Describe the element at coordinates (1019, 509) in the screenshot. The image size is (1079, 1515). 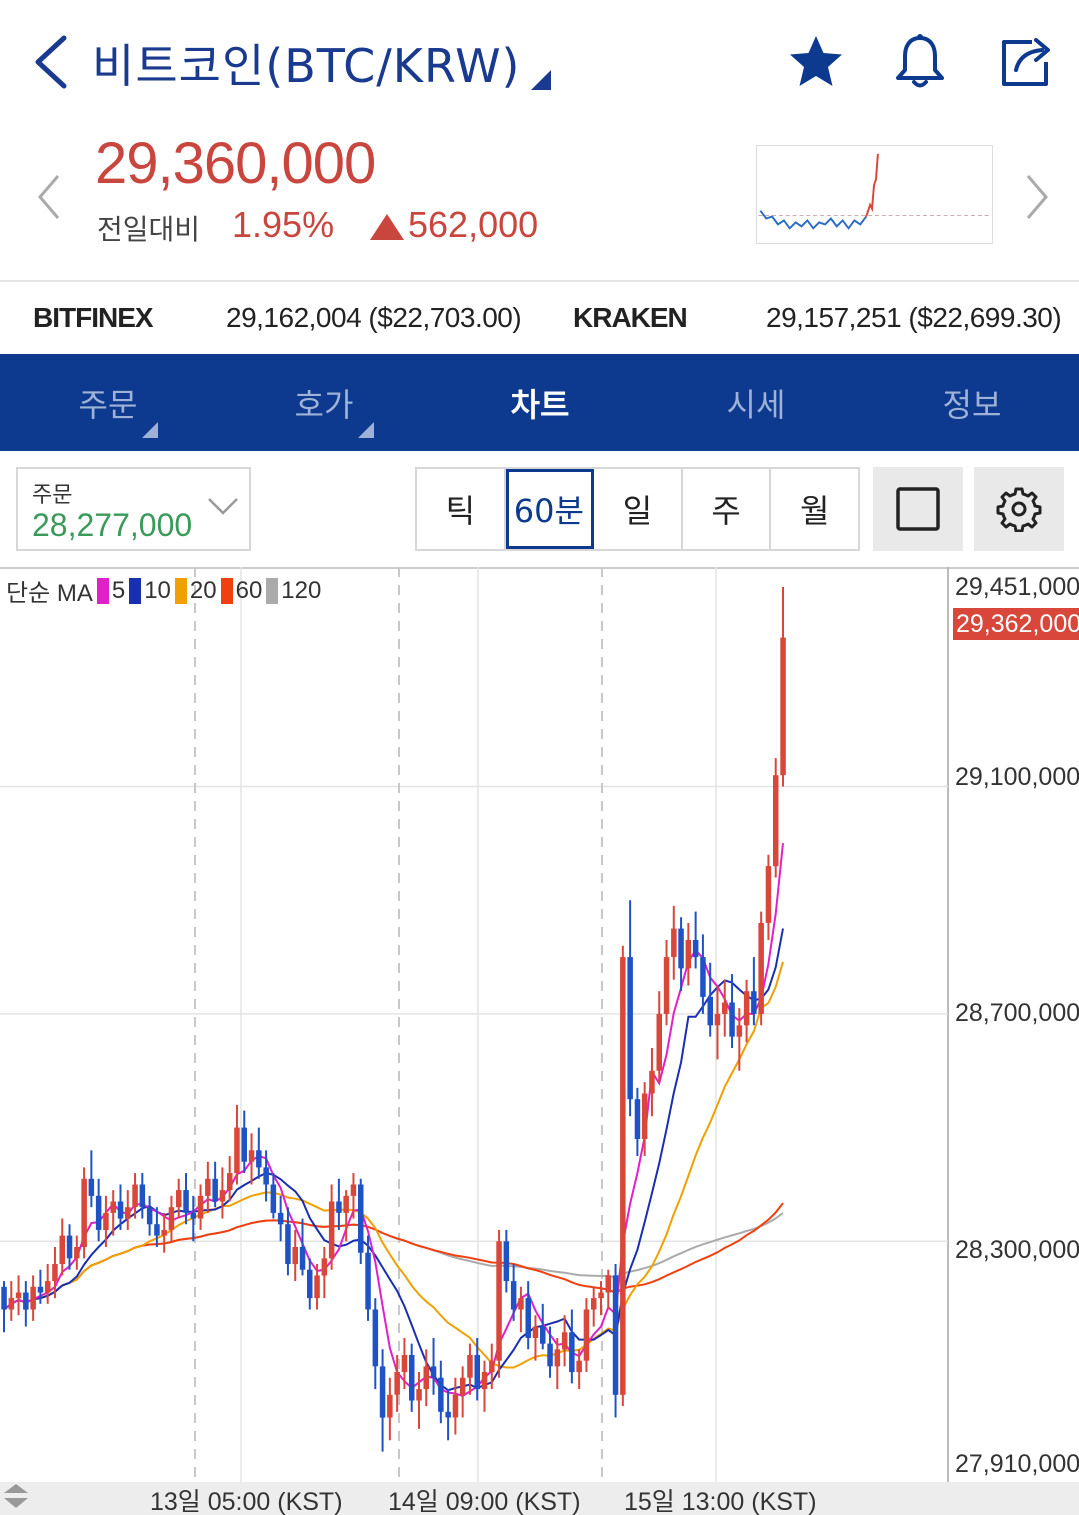
I see `settings-button` at that location.